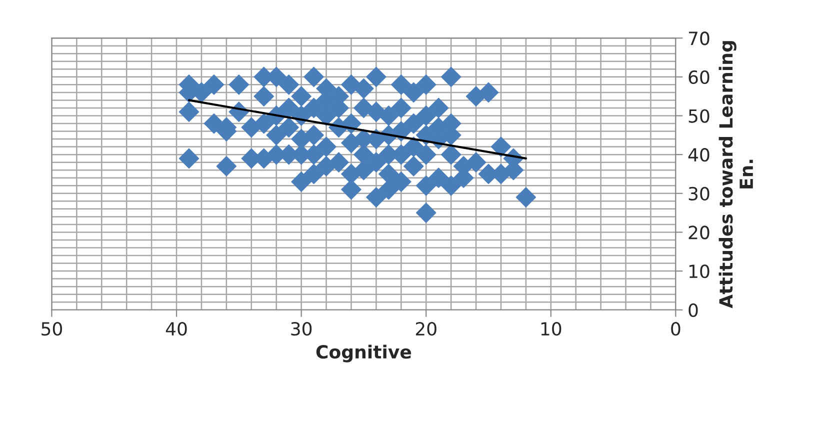  What do you see at coordinates (699, 193) in the screenshot?
I see `y-tick-label: 30` at bounding box center [699, 193].